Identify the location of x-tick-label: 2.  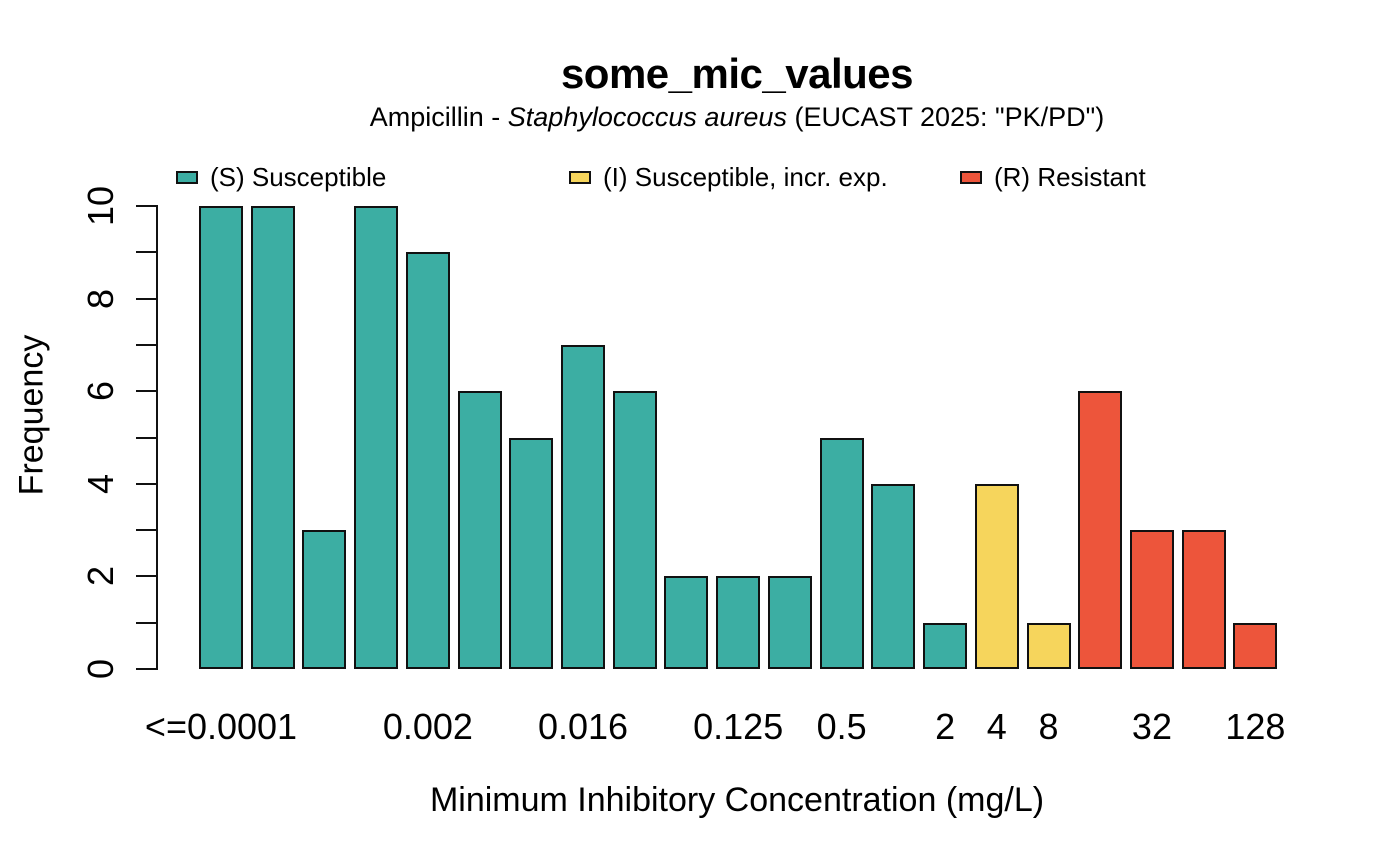
(945, 726).